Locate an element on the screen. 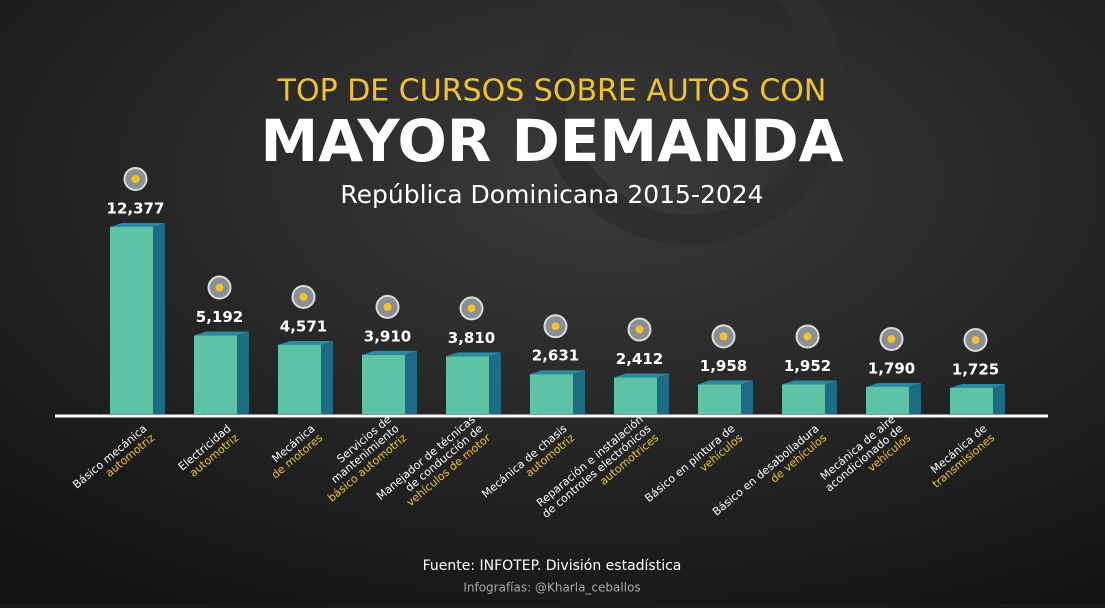  background-decoration is located at coordinates (690, 122).